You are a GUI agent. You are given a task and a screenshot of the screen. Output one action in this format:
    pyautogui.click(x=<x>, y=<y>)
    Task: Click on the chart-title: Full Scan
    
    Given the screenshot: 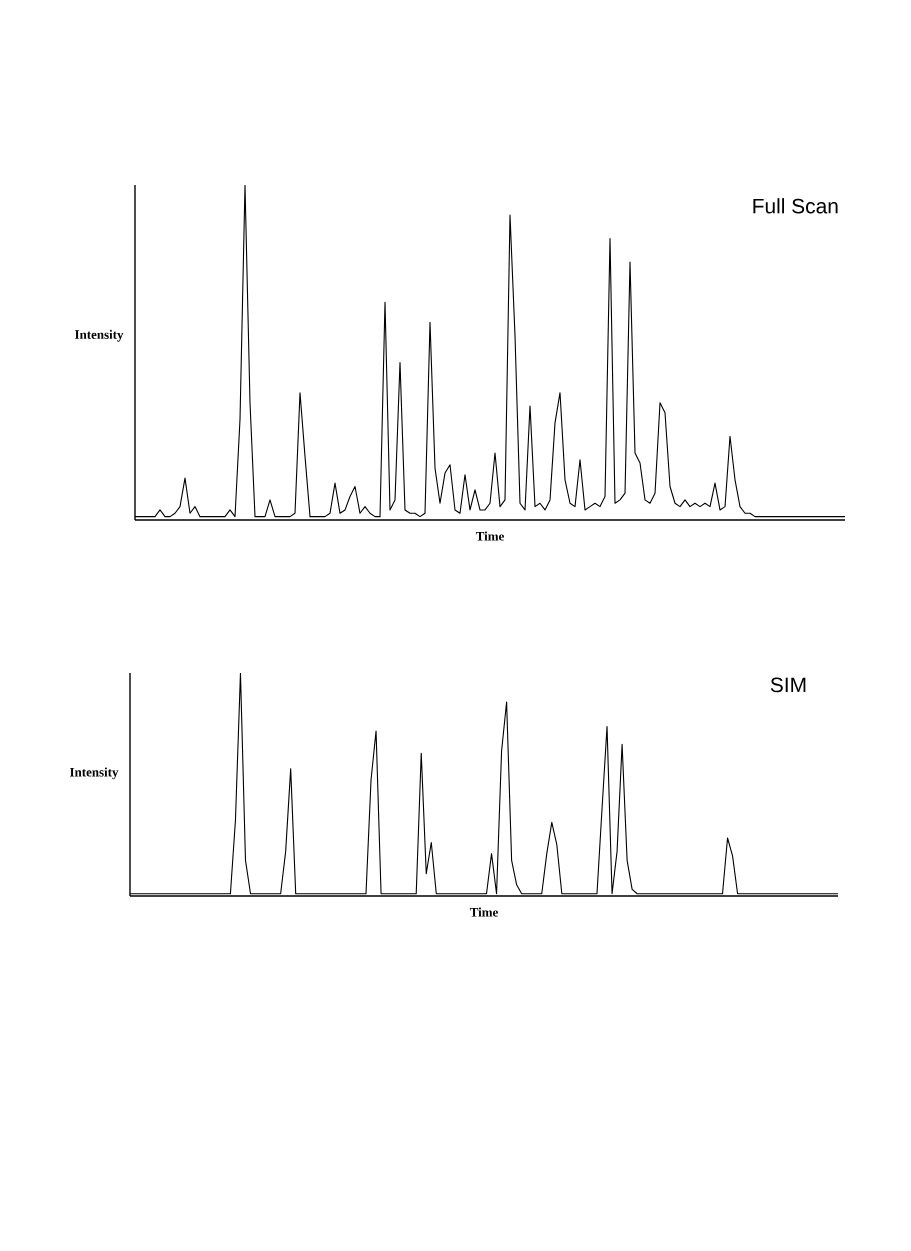 What is the action you would take?
    pyautogui.click(x=795, y=206)
    